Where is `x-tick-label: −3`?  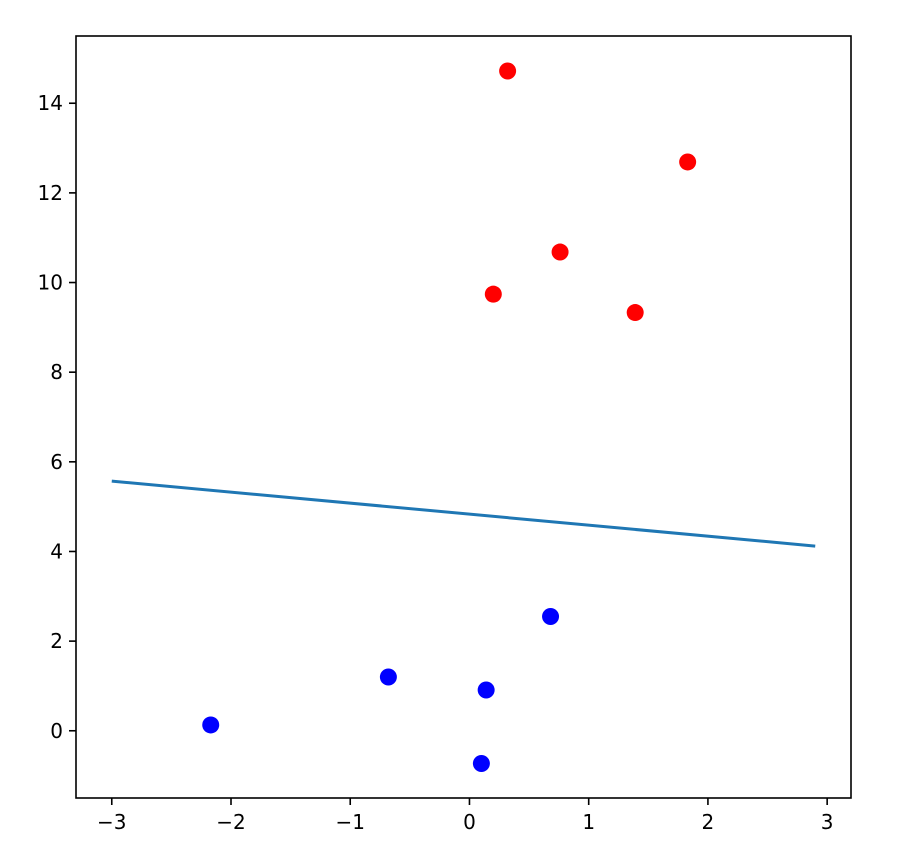
x-tick-label: −3 is located at coordinates (111, 822).